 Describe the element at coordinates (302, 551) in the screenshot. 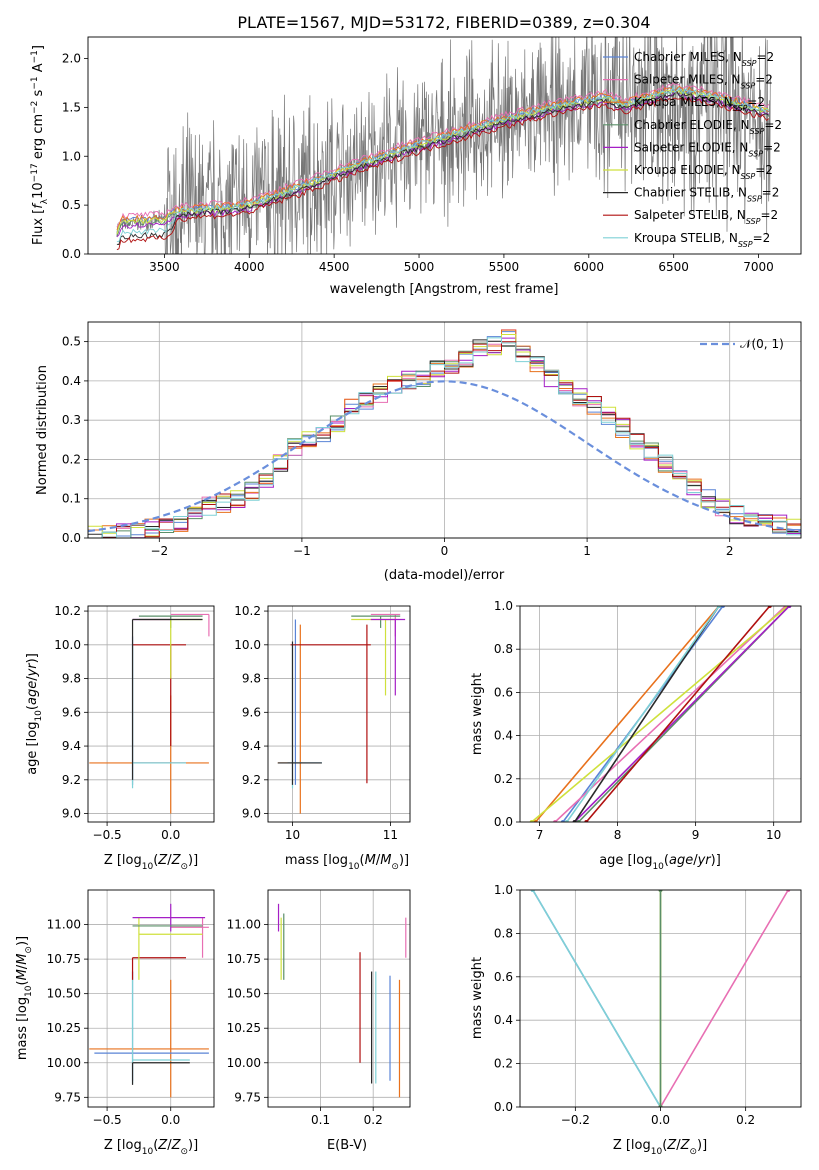

I see `x-tick-label: −1` at that location.